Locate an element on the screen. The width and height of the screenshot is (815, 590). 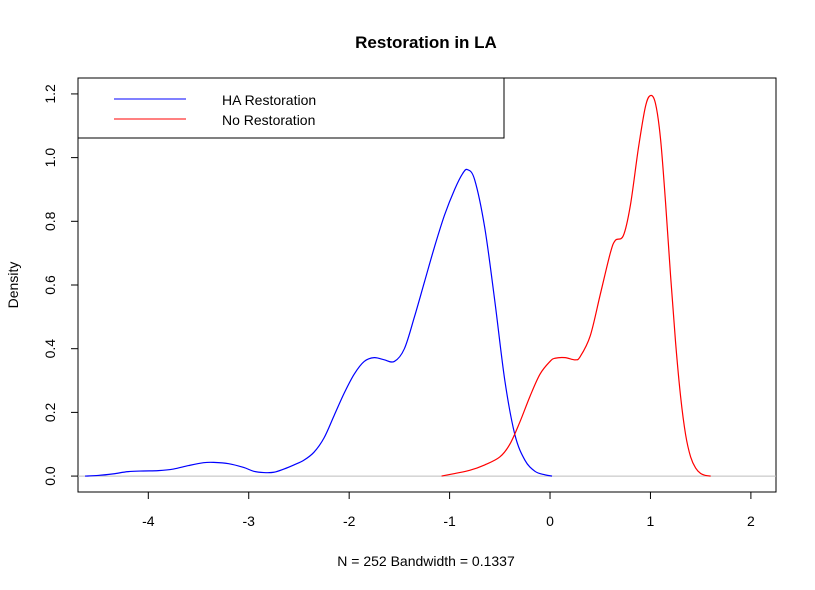
legend: HA Restoration No Restoration is located at coordinates (291, 108).